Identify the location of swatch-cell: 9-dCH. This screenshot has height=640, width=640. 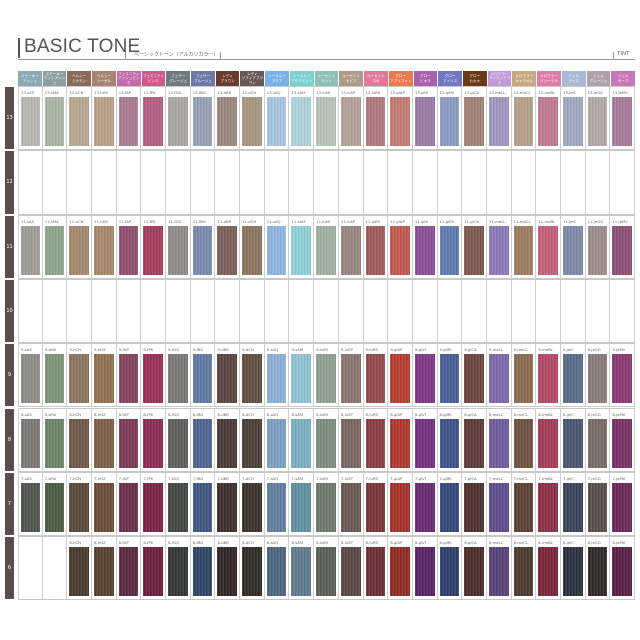
(252, 375).